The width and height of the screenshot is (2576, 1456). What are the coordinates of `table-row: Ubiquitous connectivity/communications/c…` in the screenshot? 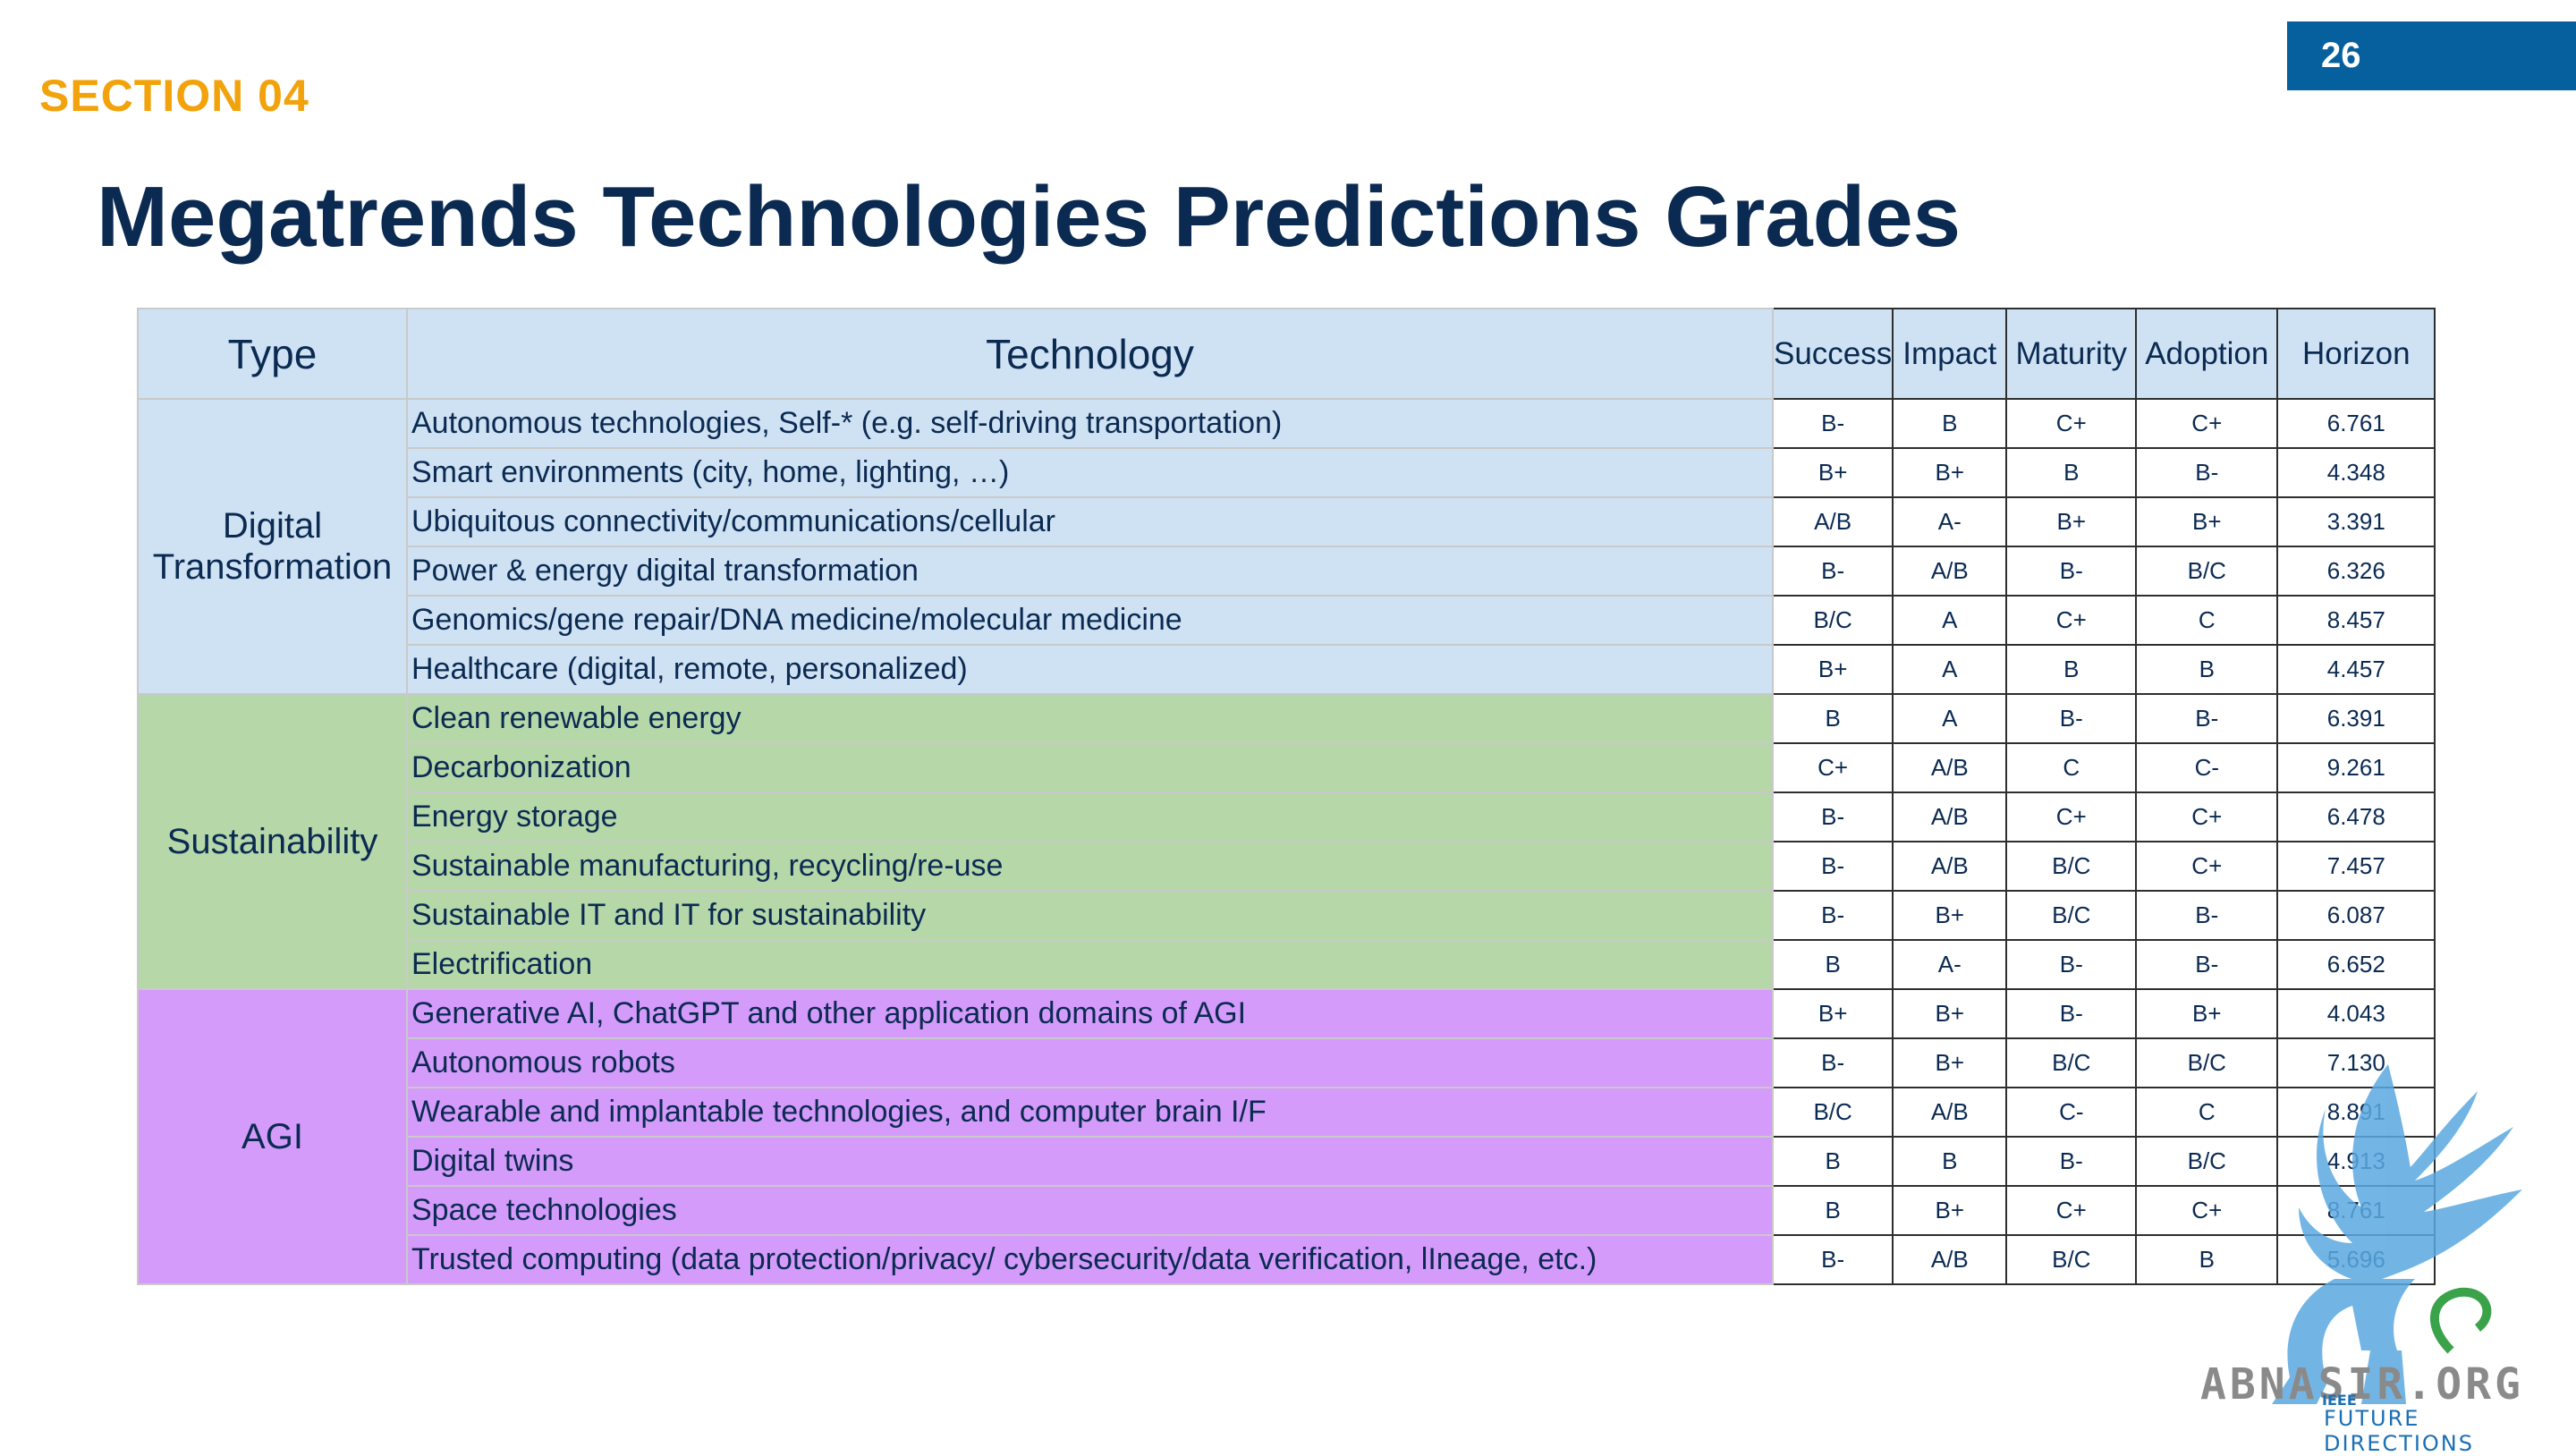 It's located at (1287, 521).